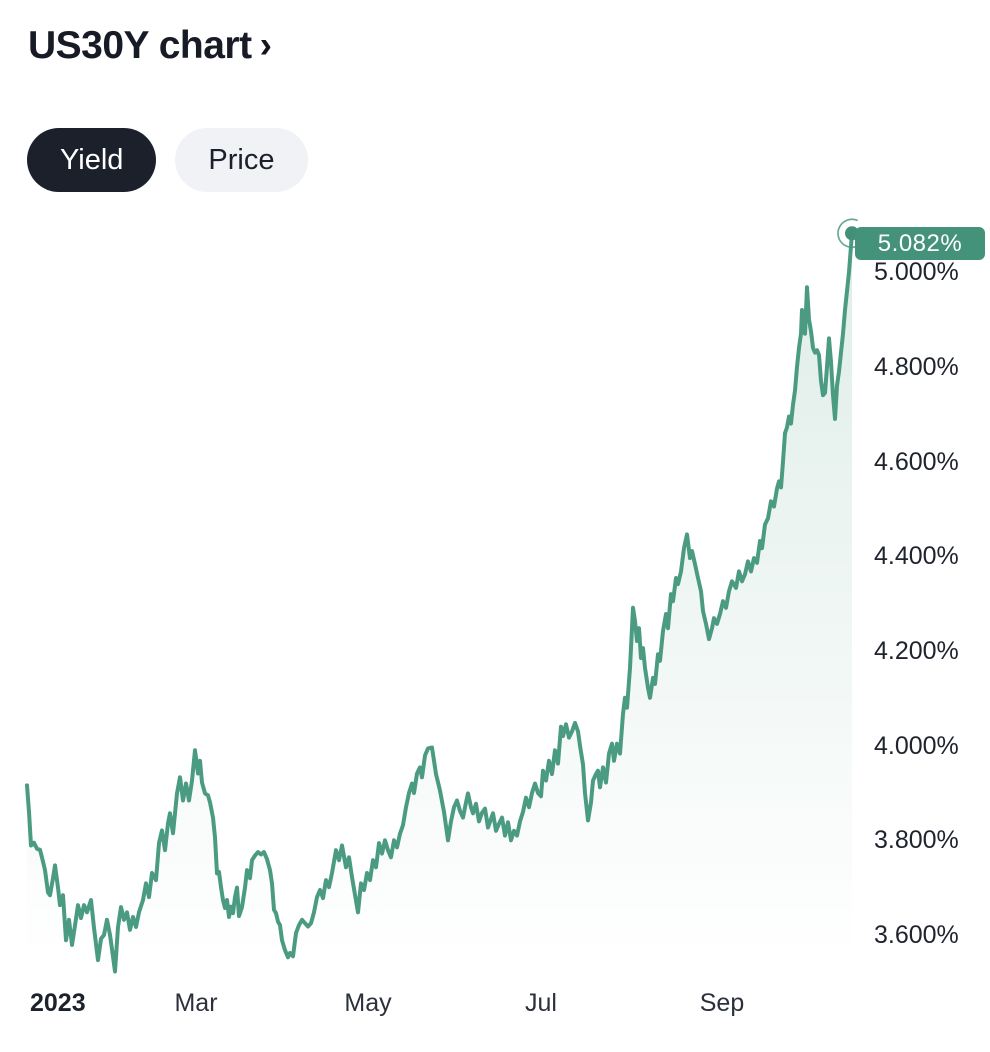  I want to click on y-axis-label: 3.800%, so click(916, 840).